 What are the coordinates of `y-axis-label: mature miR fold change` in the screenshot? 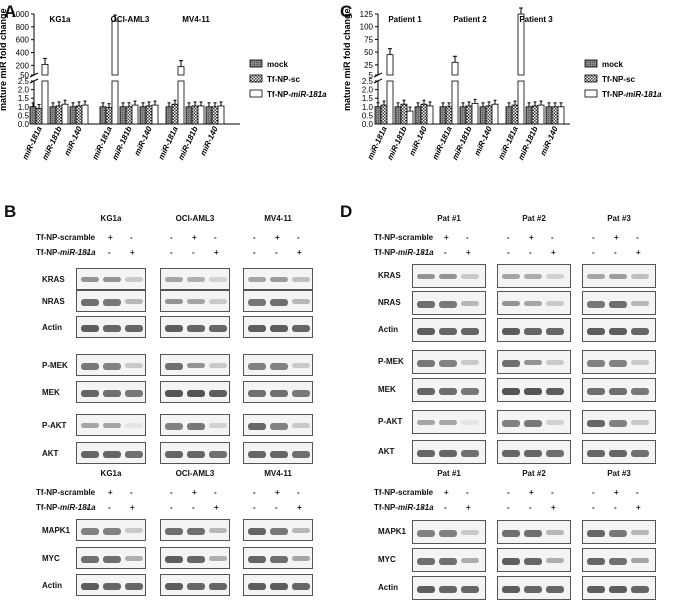 It's located at (347, 59).